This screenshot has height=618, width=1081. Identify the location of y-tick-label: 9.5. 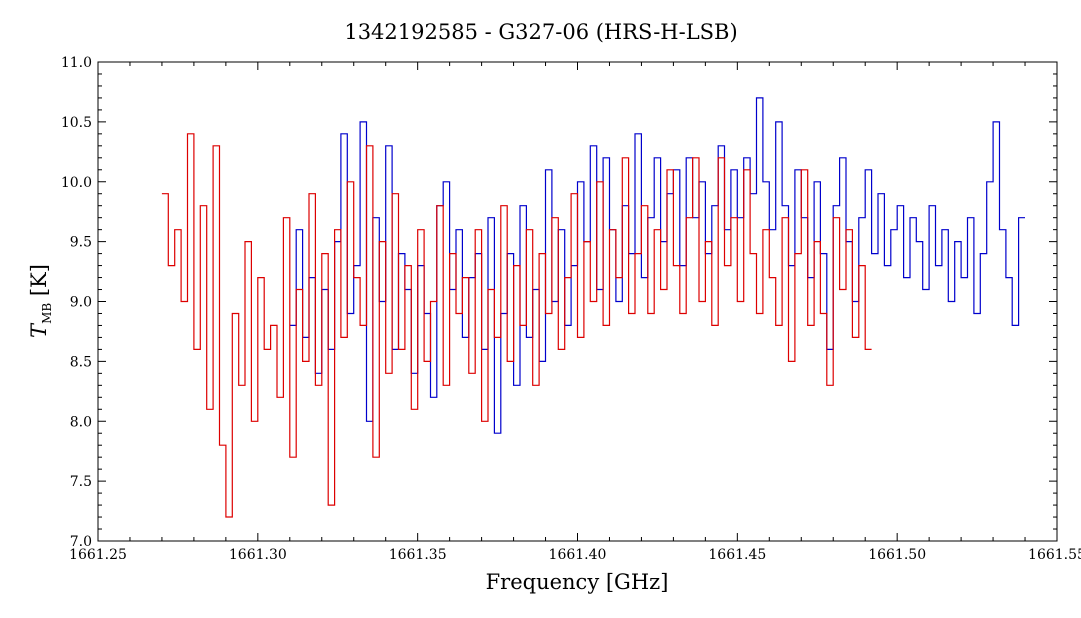
(81, 243).